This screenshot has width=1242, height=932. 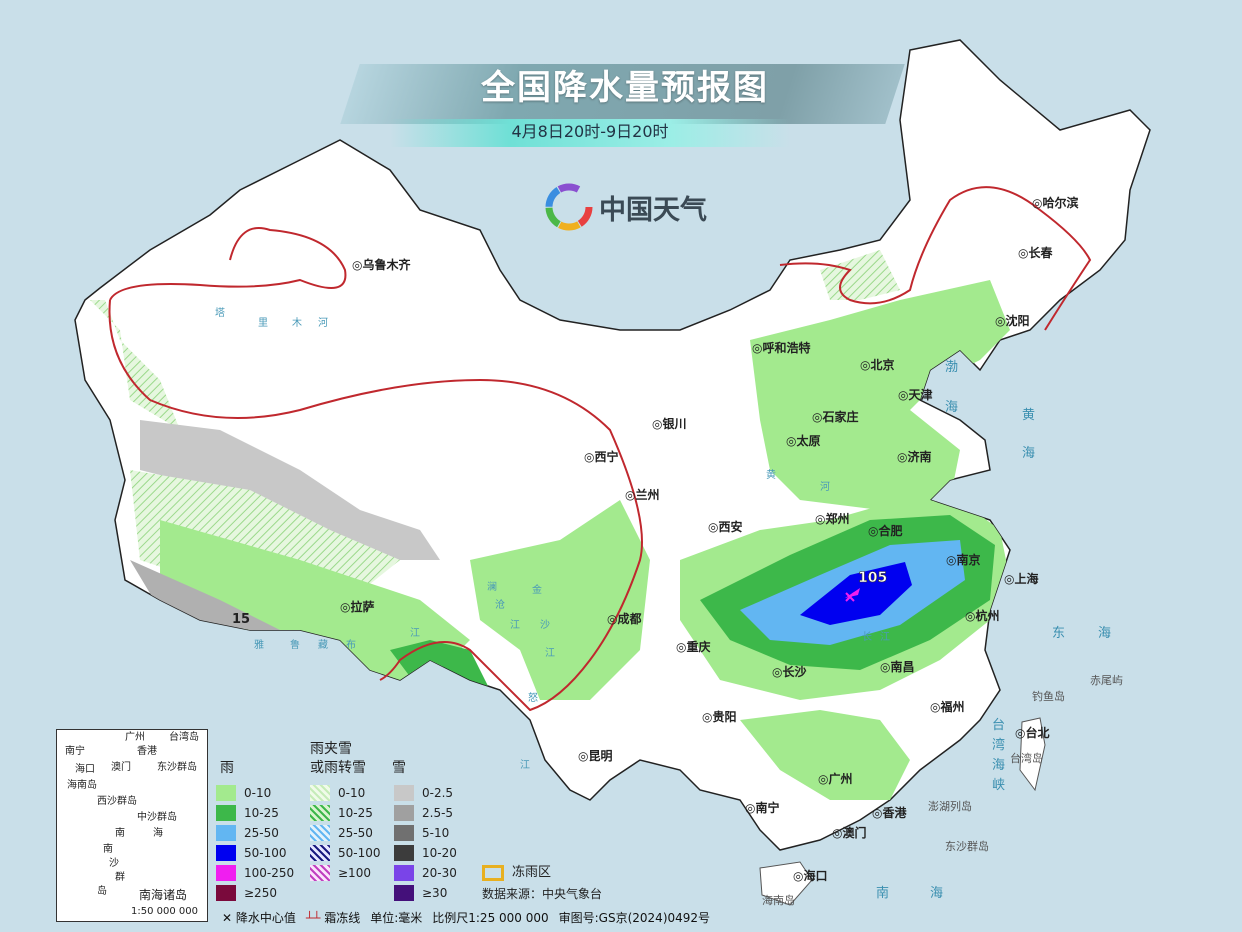 I want to click on legend-mixed-title-1: 雨夹雪, so click(x=331, y=749).